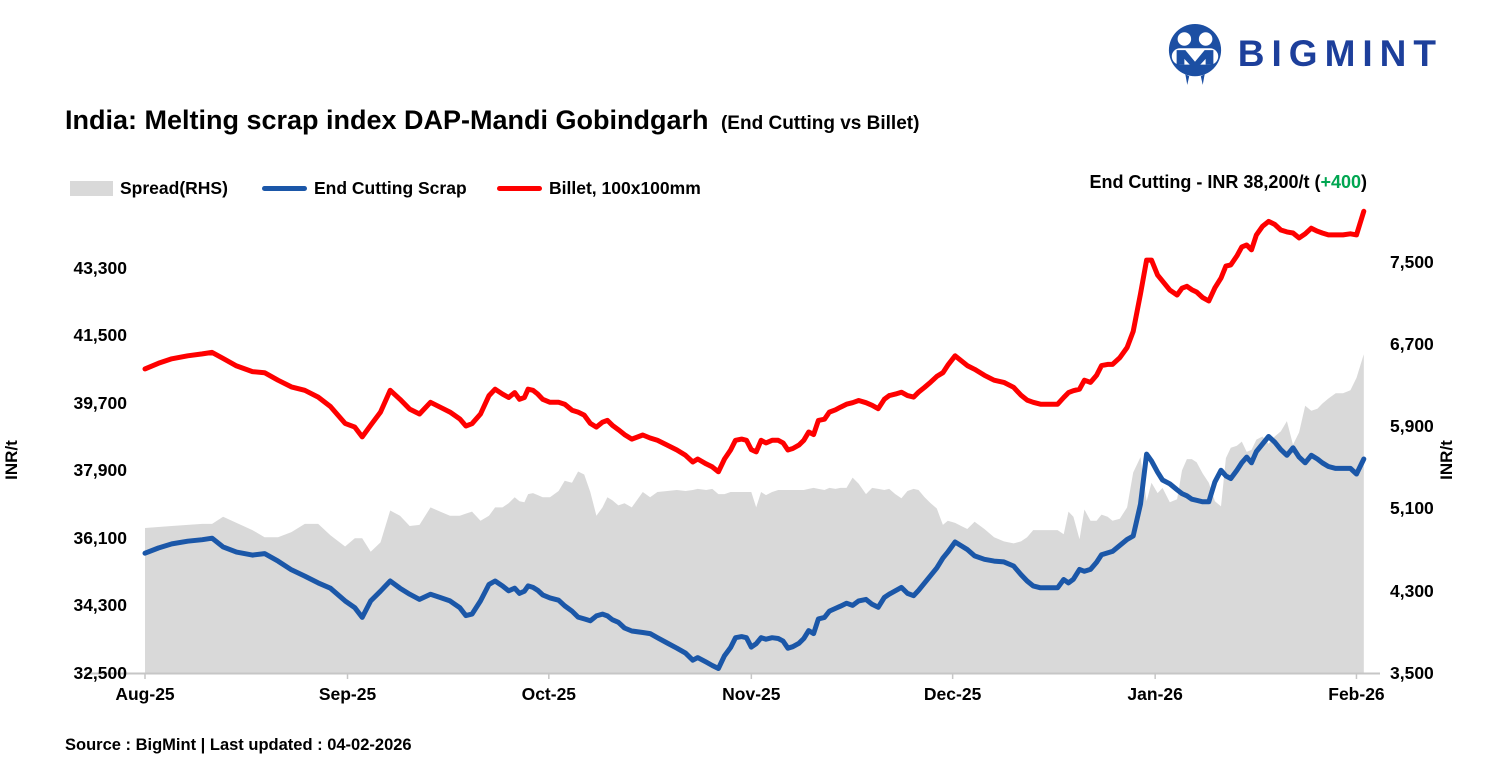  I want to click on bigmint-m-circle-icon, so click(1195, 54).